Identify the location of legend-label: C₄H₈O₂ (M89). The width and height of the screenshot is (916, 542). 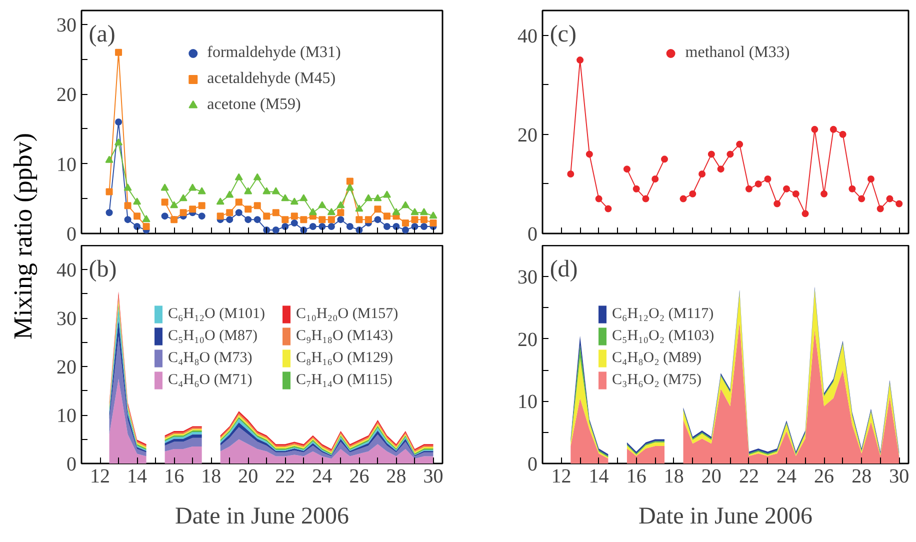
(657, 358).